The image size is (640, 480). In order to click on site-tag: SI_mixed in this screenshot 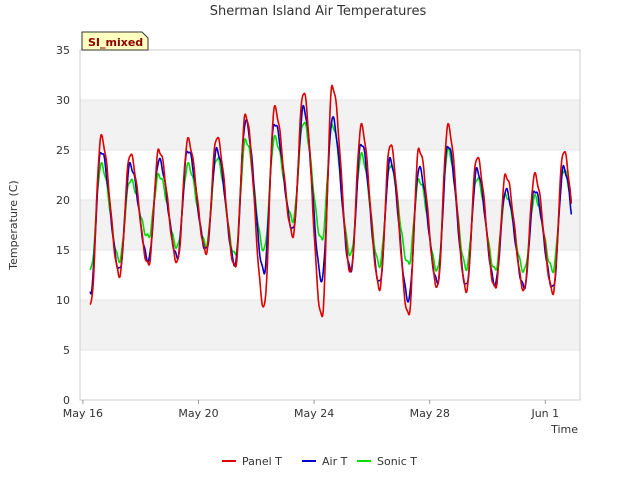, I will do `click(115, 41)`.